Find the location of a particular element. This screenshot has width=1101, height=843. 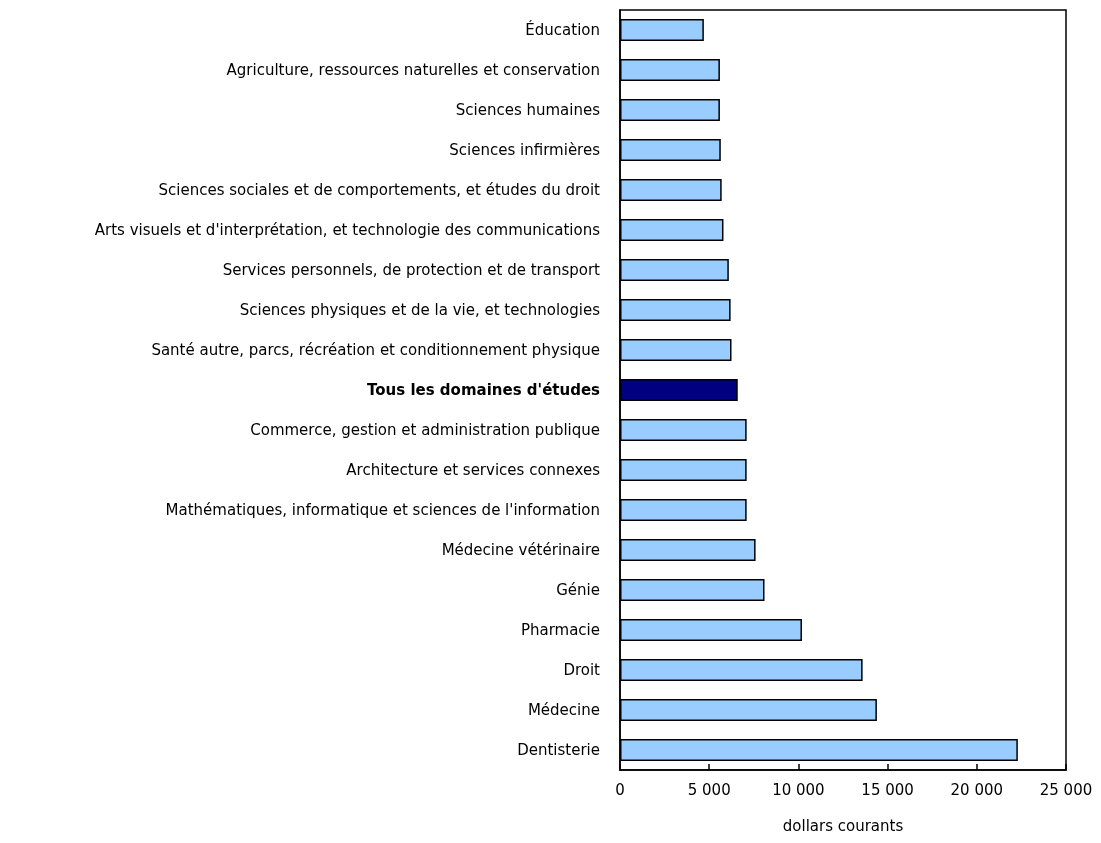

y-tick-label: Génie is located at coordinates (578, 590).